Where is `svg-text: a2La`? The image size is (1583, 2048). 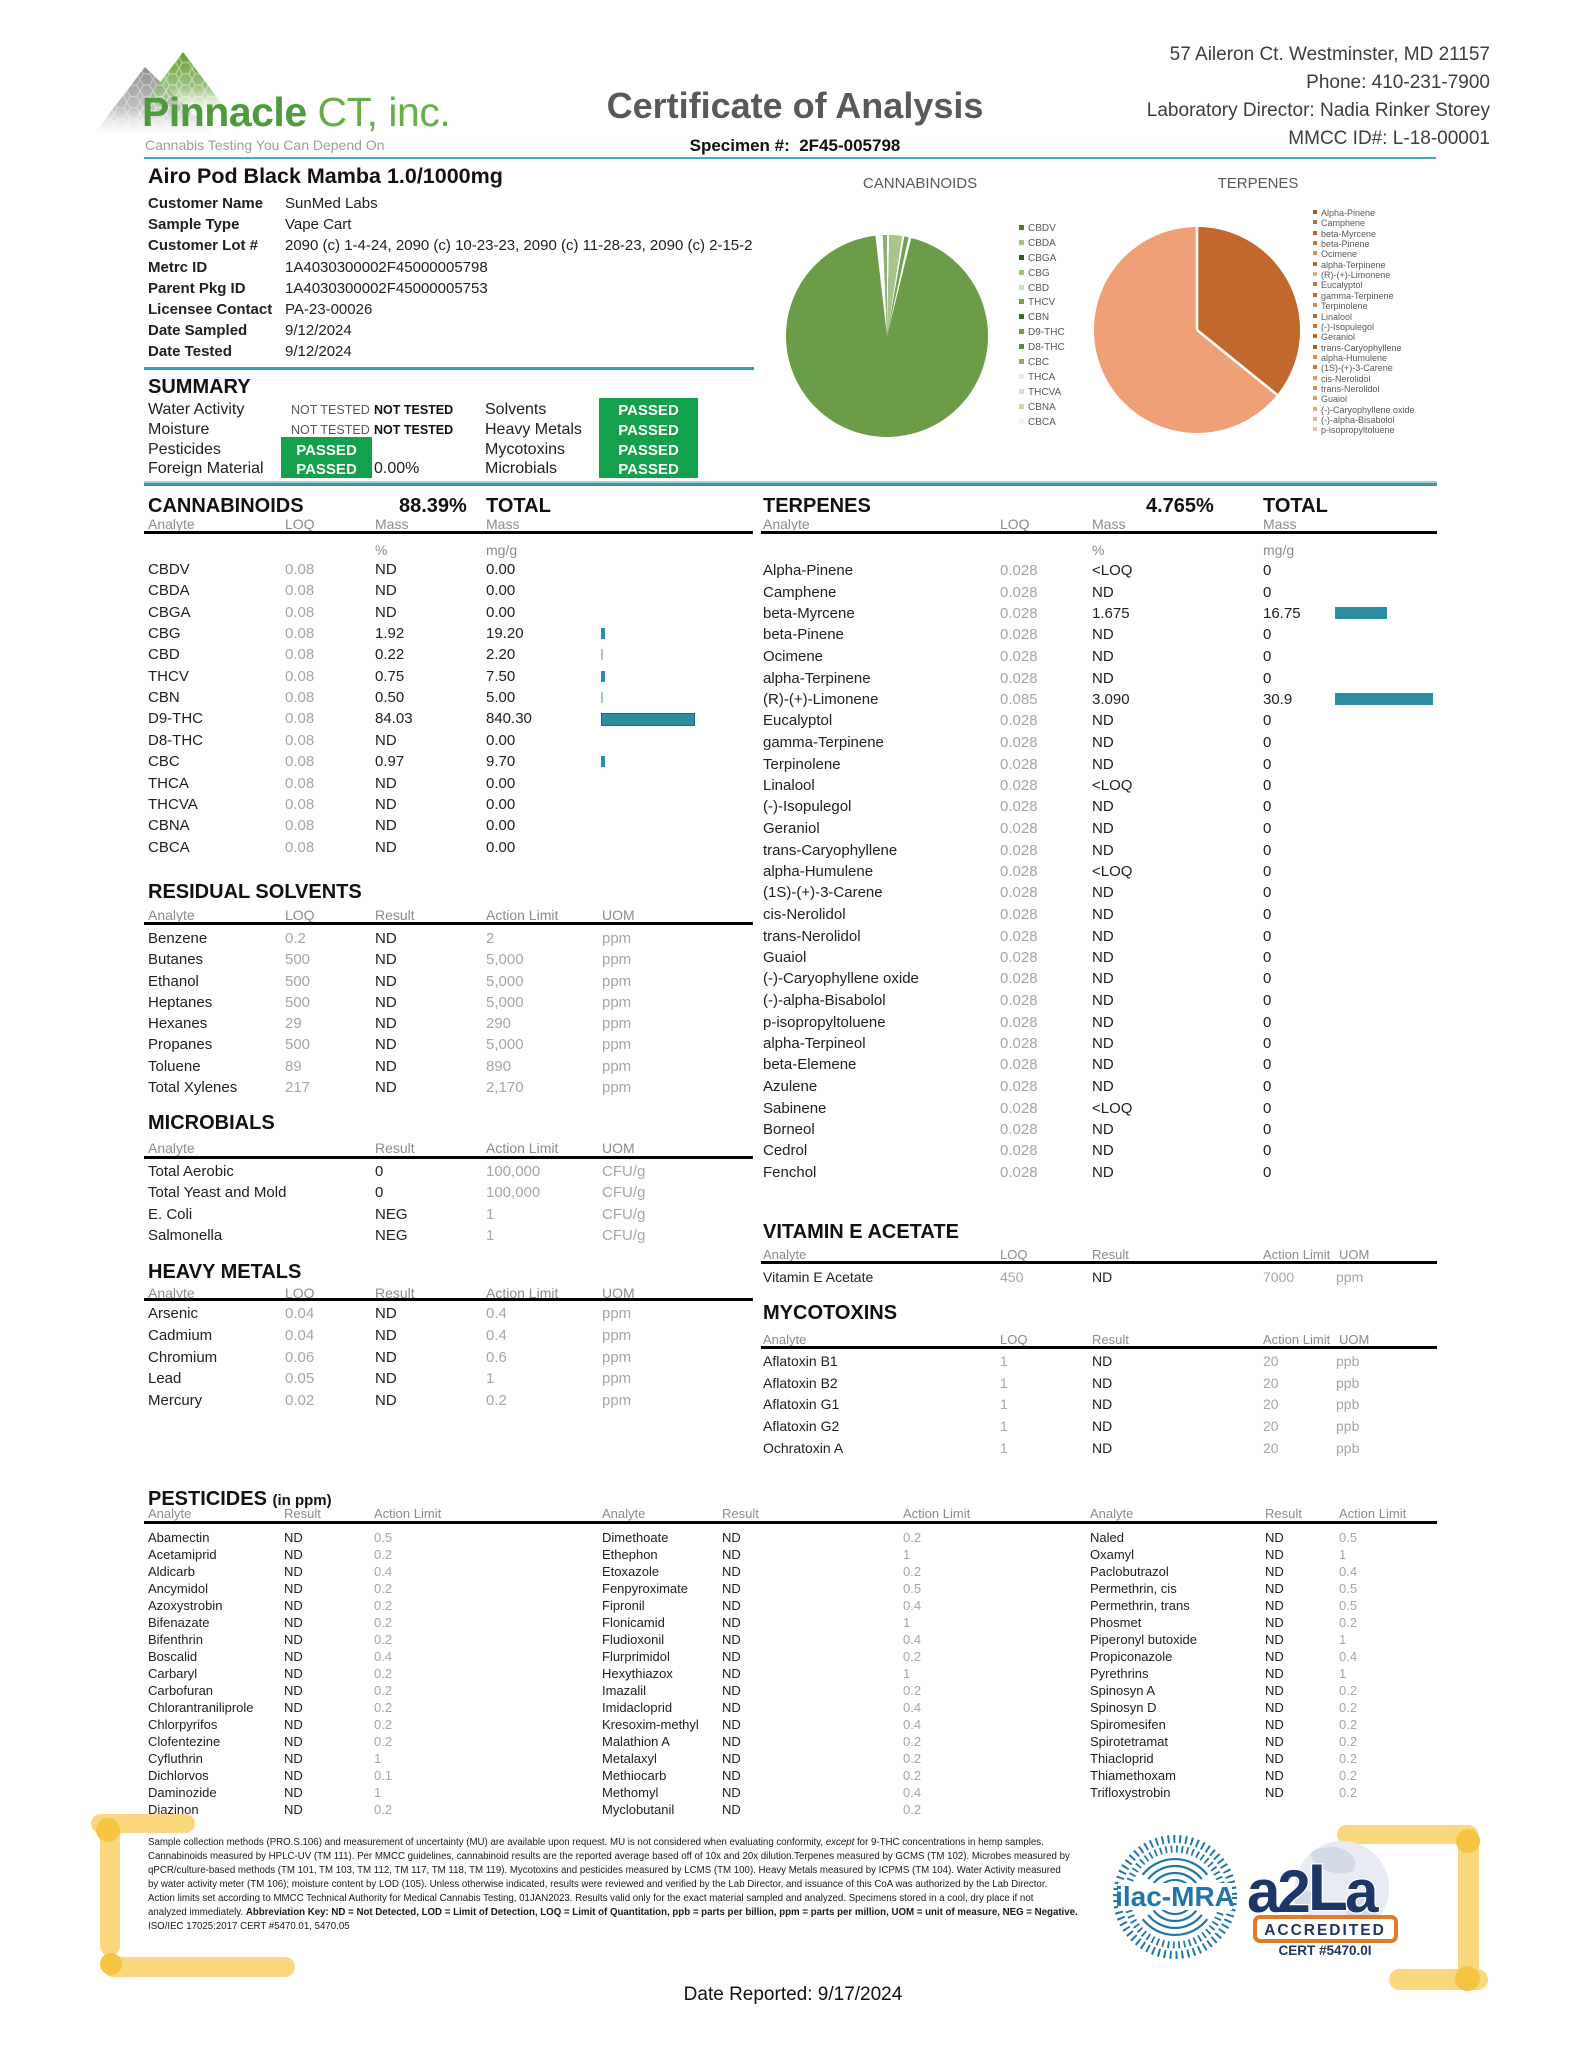 svg-text: a2La is located at coordinates (1313, 1887).